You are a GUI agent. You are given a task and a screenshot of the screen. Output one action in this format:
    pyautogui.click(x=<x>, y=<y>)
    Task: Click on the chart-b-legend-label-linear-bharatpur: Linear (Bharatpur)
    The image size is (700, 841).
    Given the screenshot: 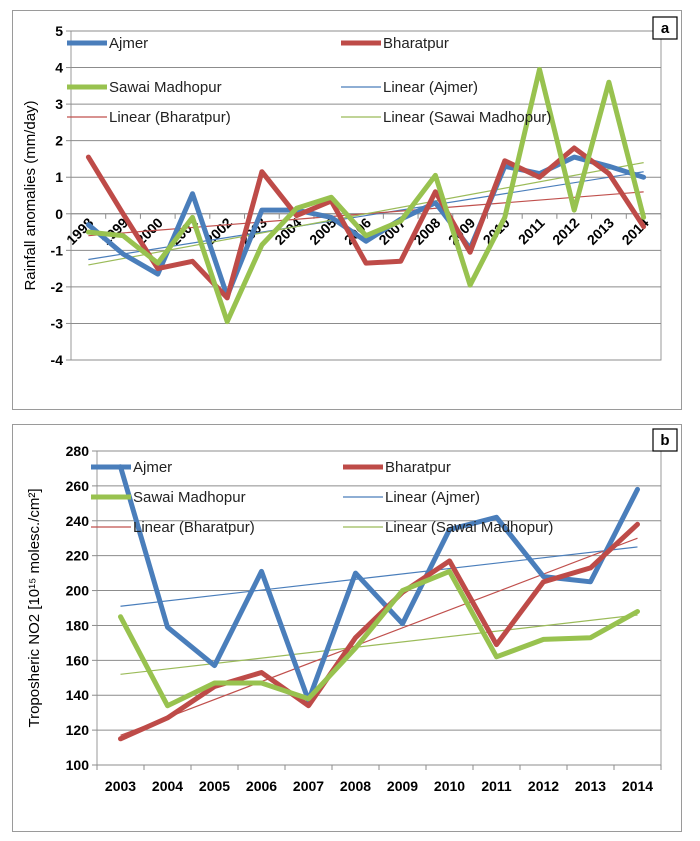 What is the action you would take?
    pyautogui.click(x=194, y=527)
    